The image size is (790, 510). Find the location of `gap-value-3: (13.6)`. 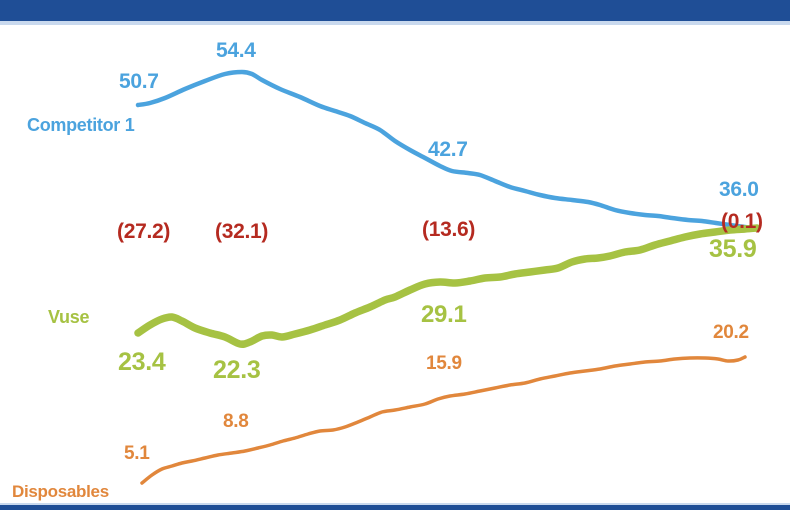

gap-value-3: (13.6) is located at coordinates (449, 229).